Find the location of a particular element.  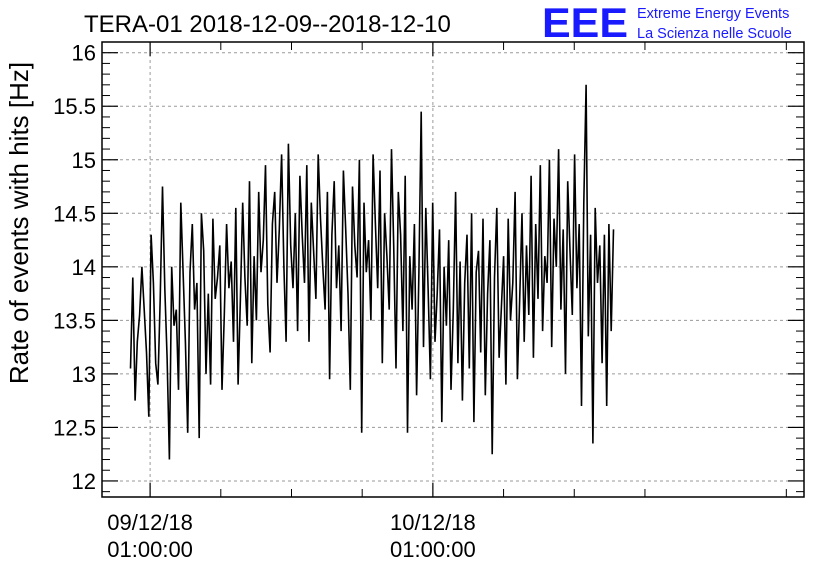

x-tick-date: 10/12/18 is located at coordinates (433, 522).